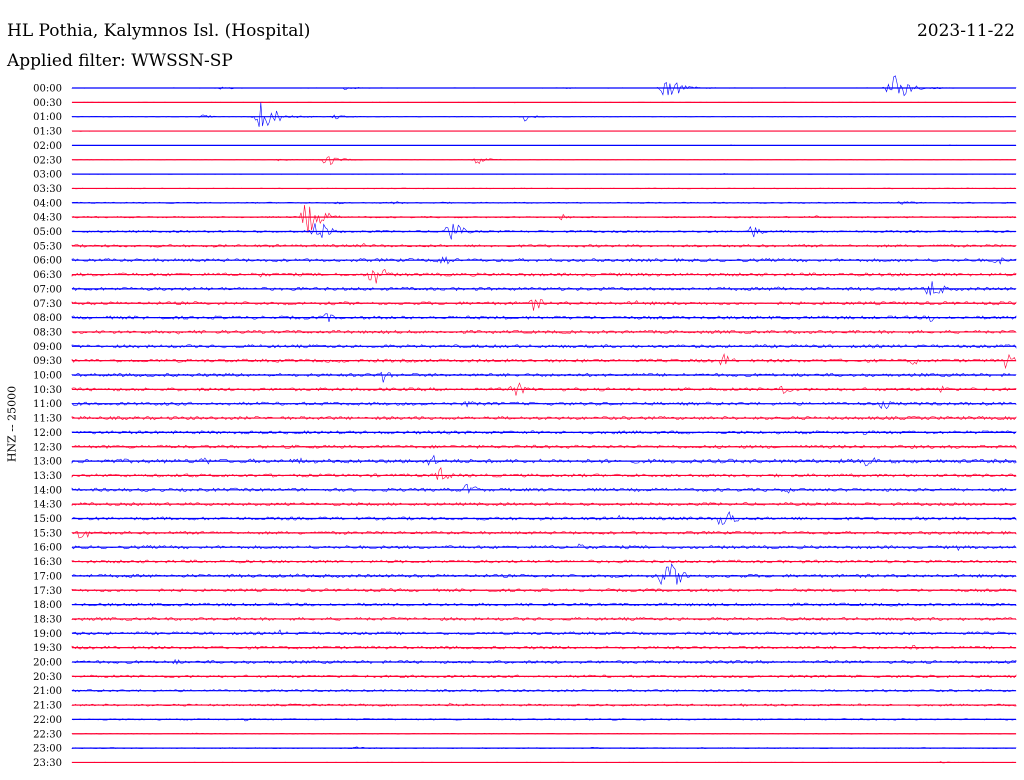  What do you see at coordinates (47, 246) in the screenshot?
I see `row-time-label: 05:30` at bounding box center [47, 246].